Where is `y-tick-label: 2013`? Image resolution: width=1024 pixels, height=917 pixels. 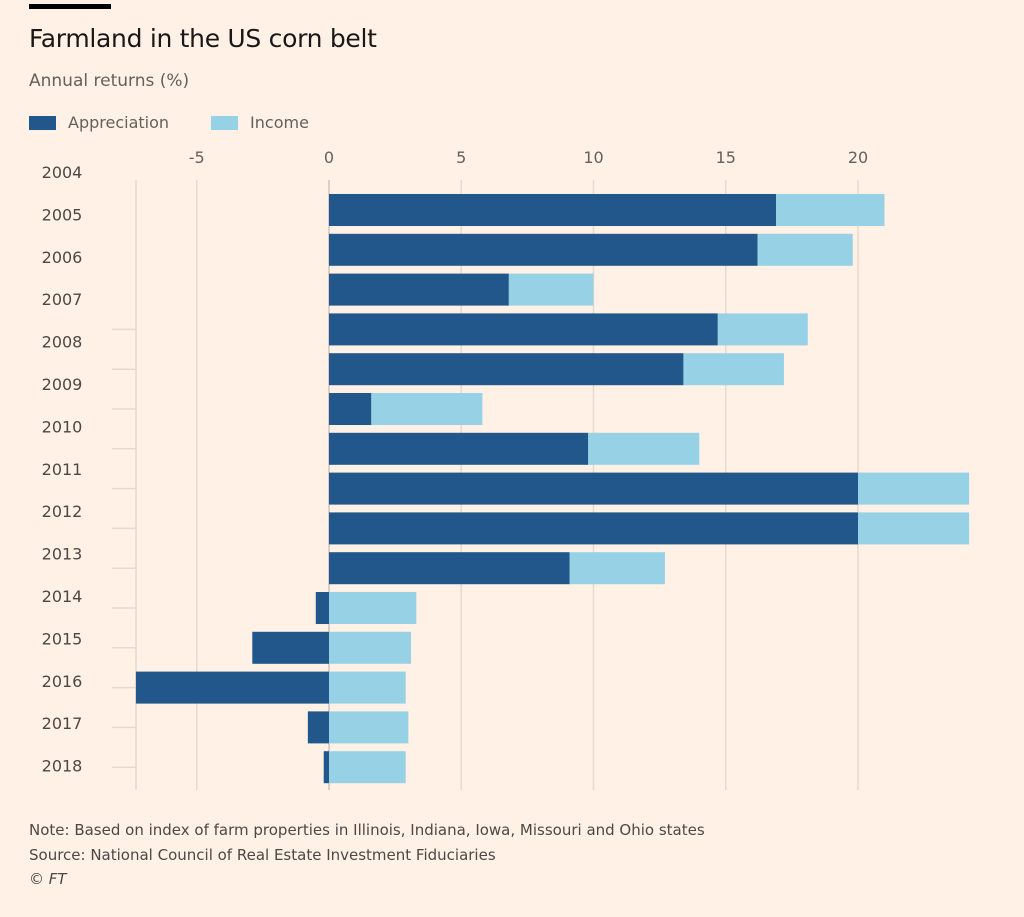
y-tick-label: 2013 is located at coordinates (62, 554).